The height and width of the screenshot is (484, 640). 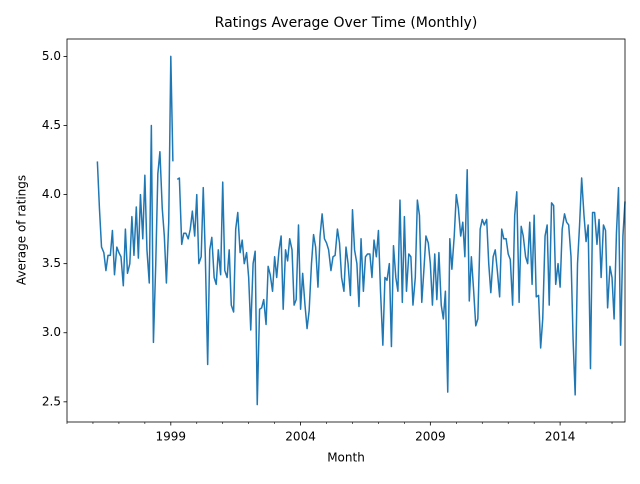 I want to click on y-tick-label: 4.0, so click(x=51, y=194).